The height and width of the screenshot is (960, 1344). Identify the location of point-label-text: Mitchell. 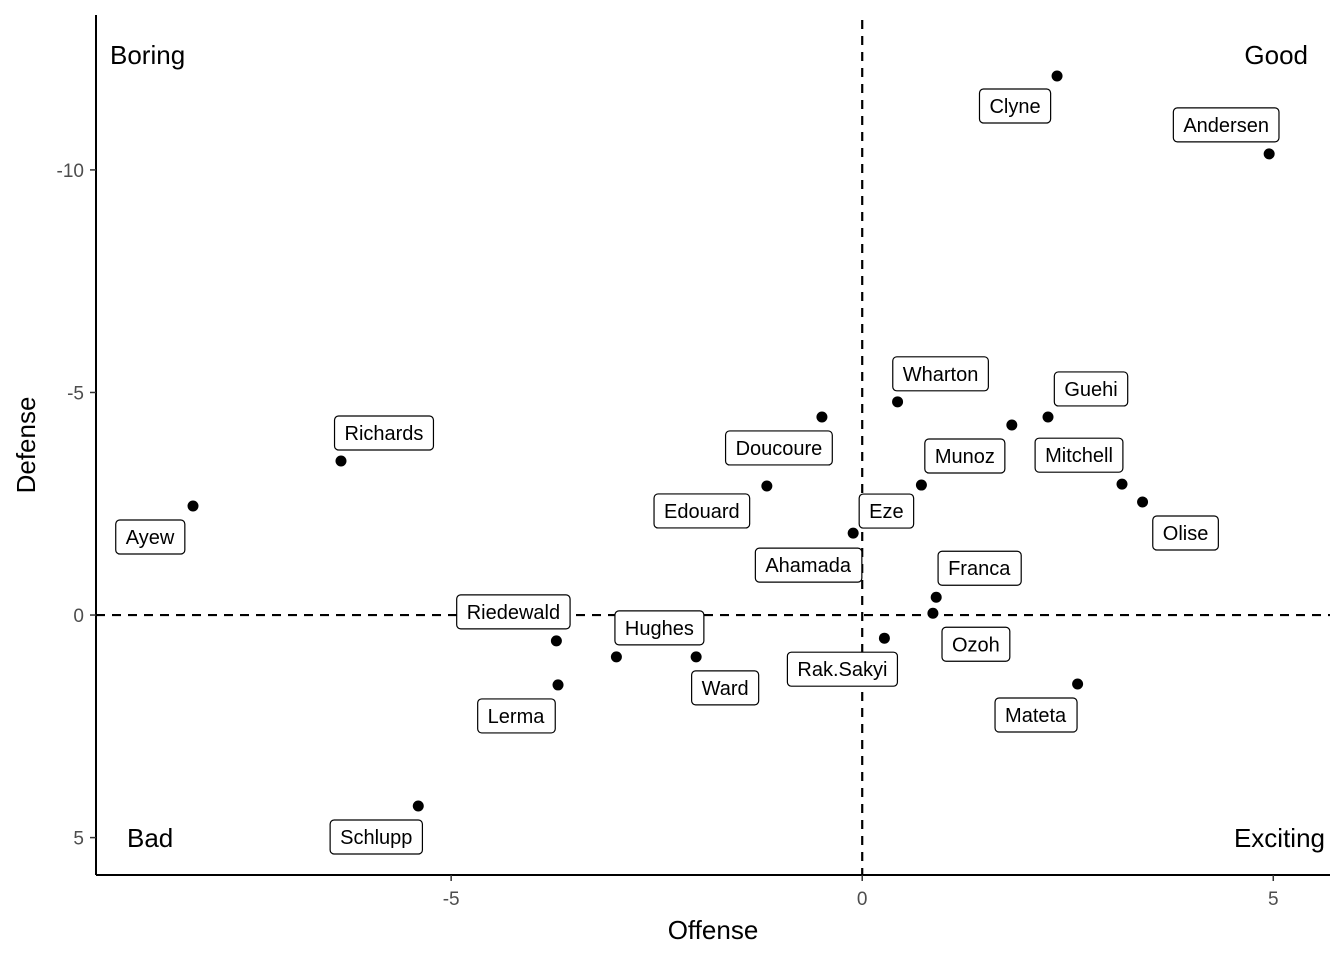
(1079, 456).